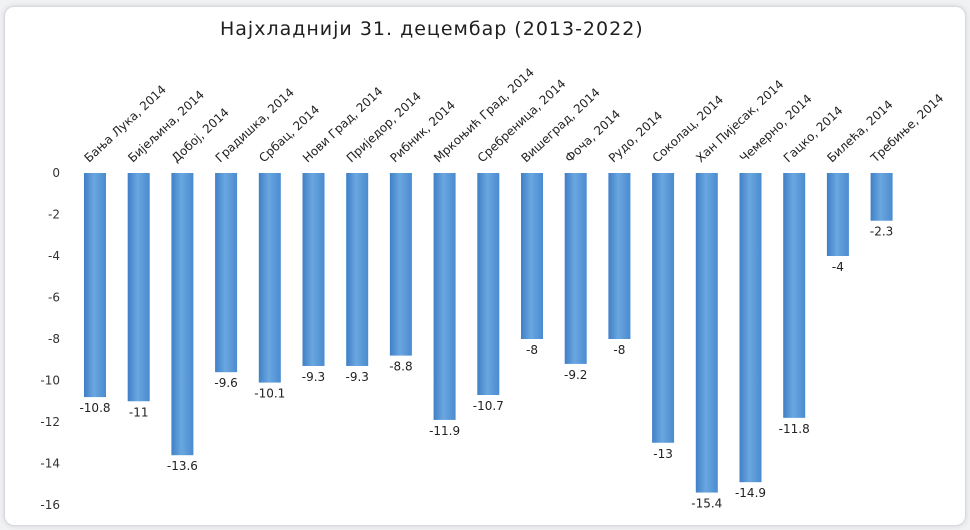  Describe the element at coordinates (838, 267) in the screenshot. I see `data-label: -4` at that location.